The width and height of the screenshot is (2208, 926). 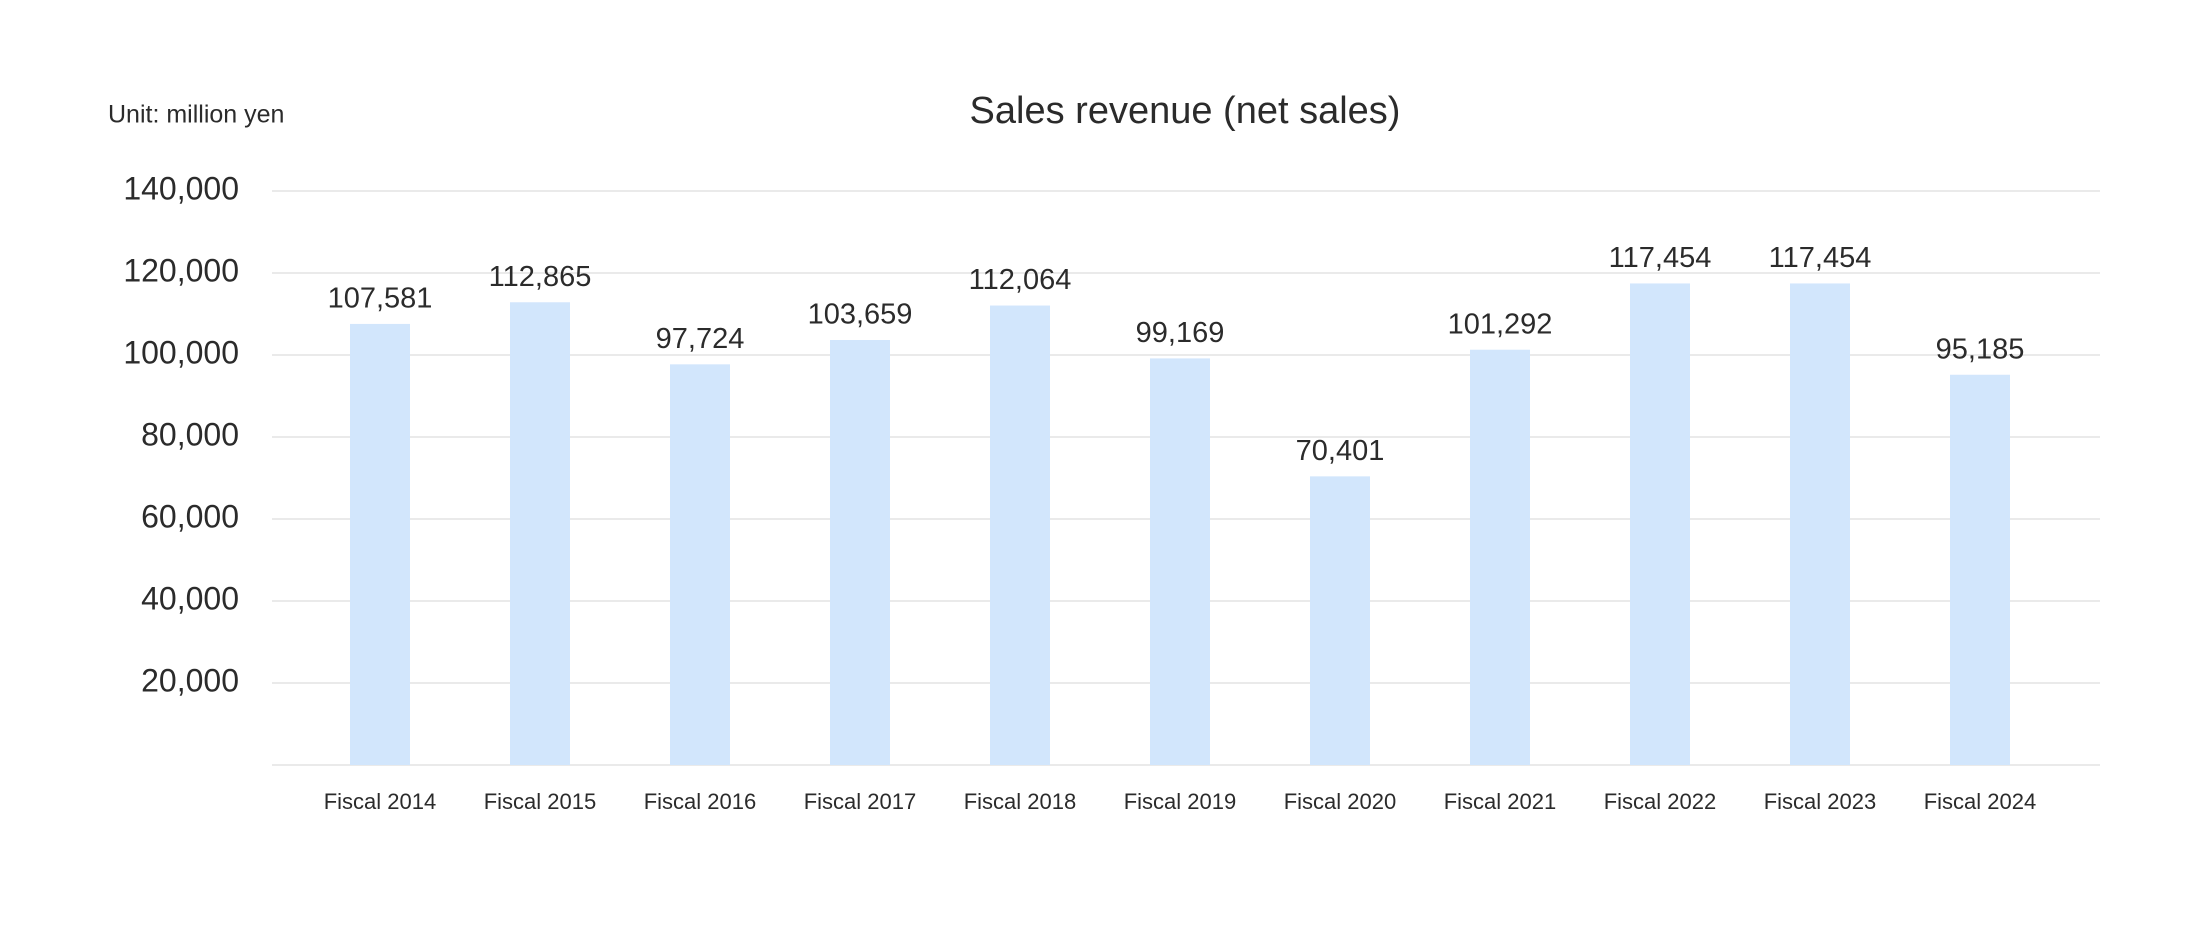 I want to click on value-label: 112,064, so click(x=1020, y=280).